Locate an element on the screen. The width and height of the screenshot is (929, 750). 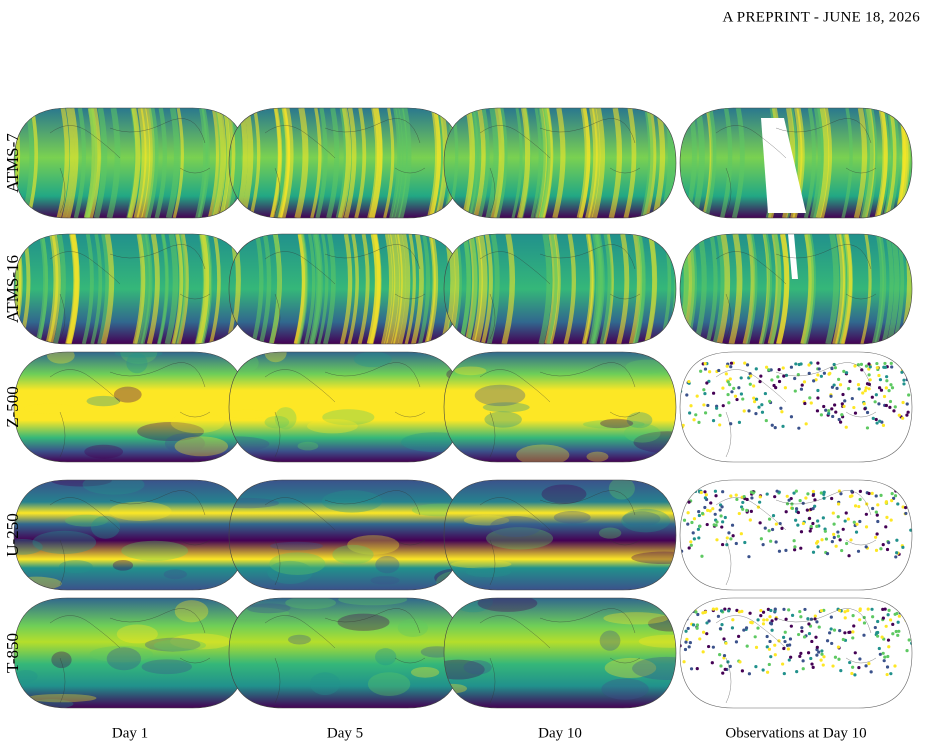
row-label: ATMS-7 is located at coordinates (12, 163).